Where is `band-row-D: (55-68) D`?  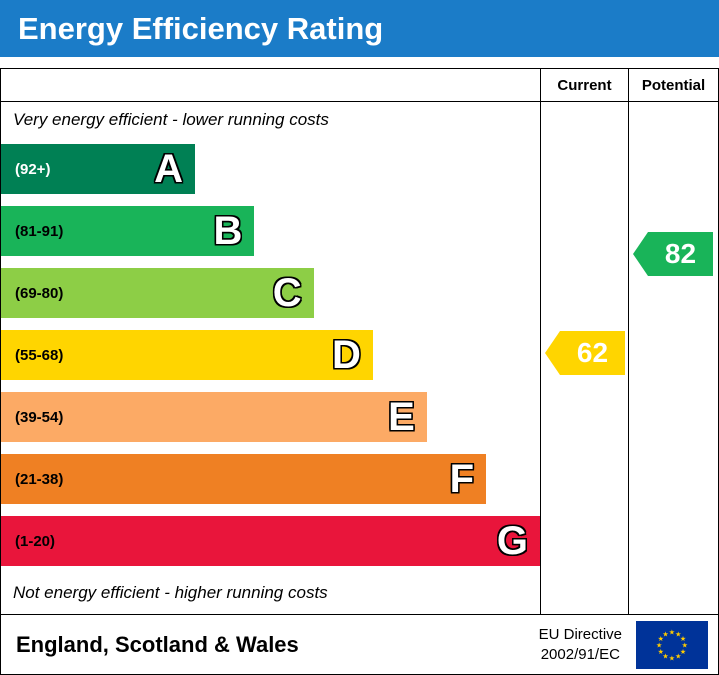 band-row-D: (55-68) D is located at coordinates (270, 355).